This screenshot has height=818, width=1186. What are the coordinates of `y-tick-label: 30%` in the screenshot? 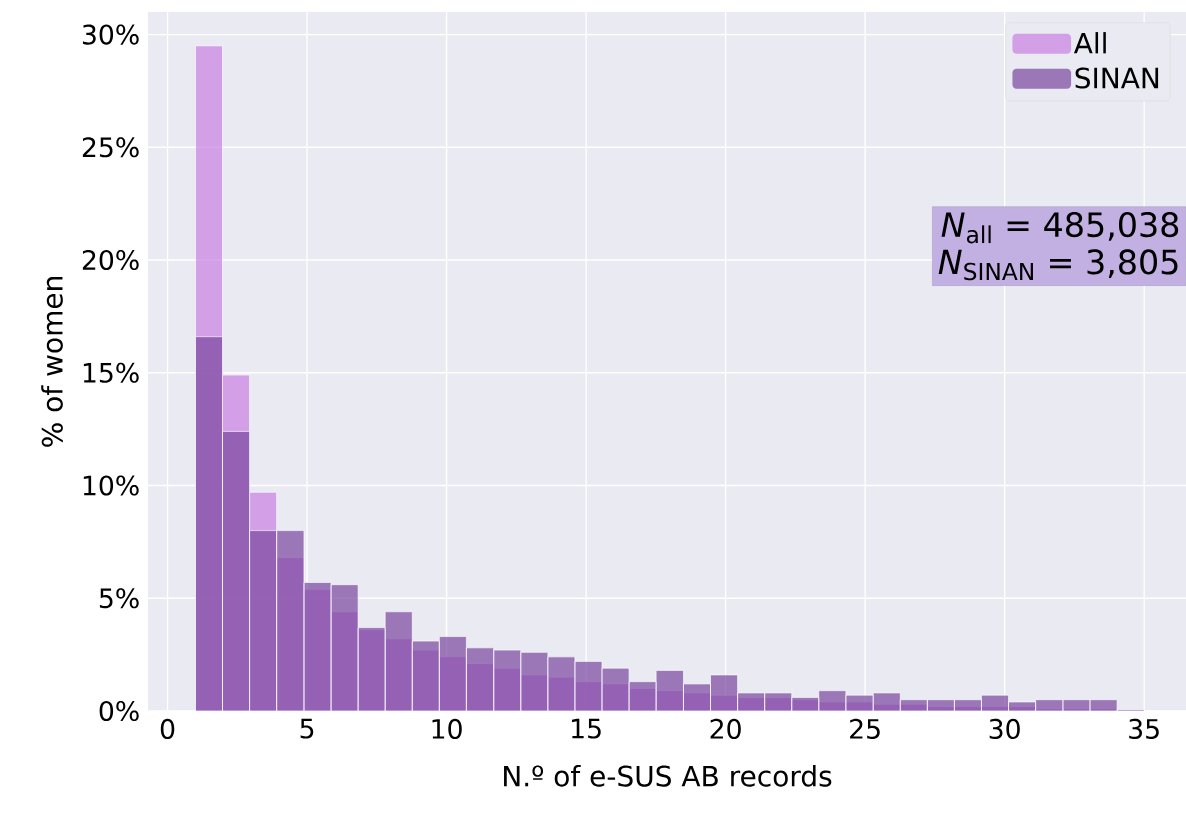 It's located at (110, 34).